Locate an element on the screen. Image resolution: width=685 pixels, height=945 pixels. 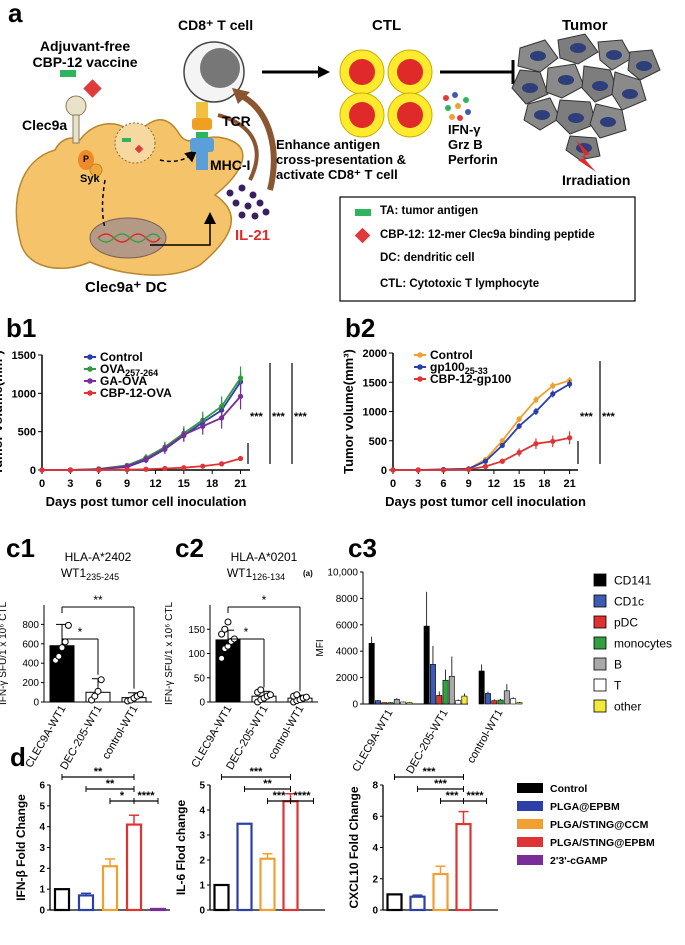
p-label: P is located at coordinates (86, 159).